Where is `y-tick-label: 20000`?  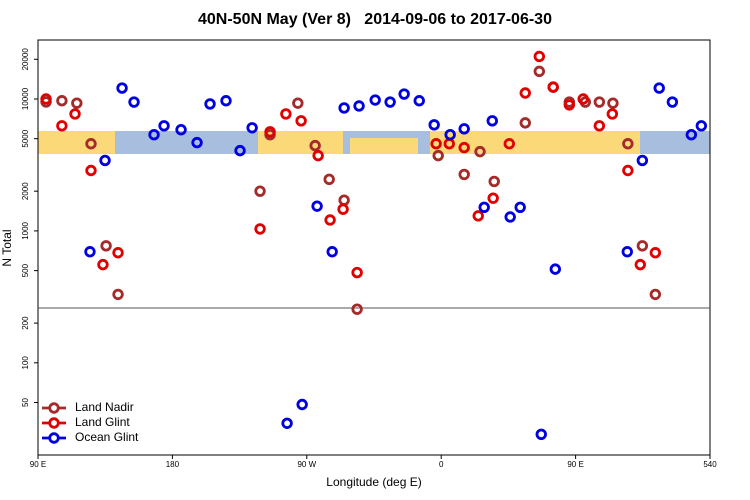
y-tick-label: 20000 is located at coordinates (25, 59).